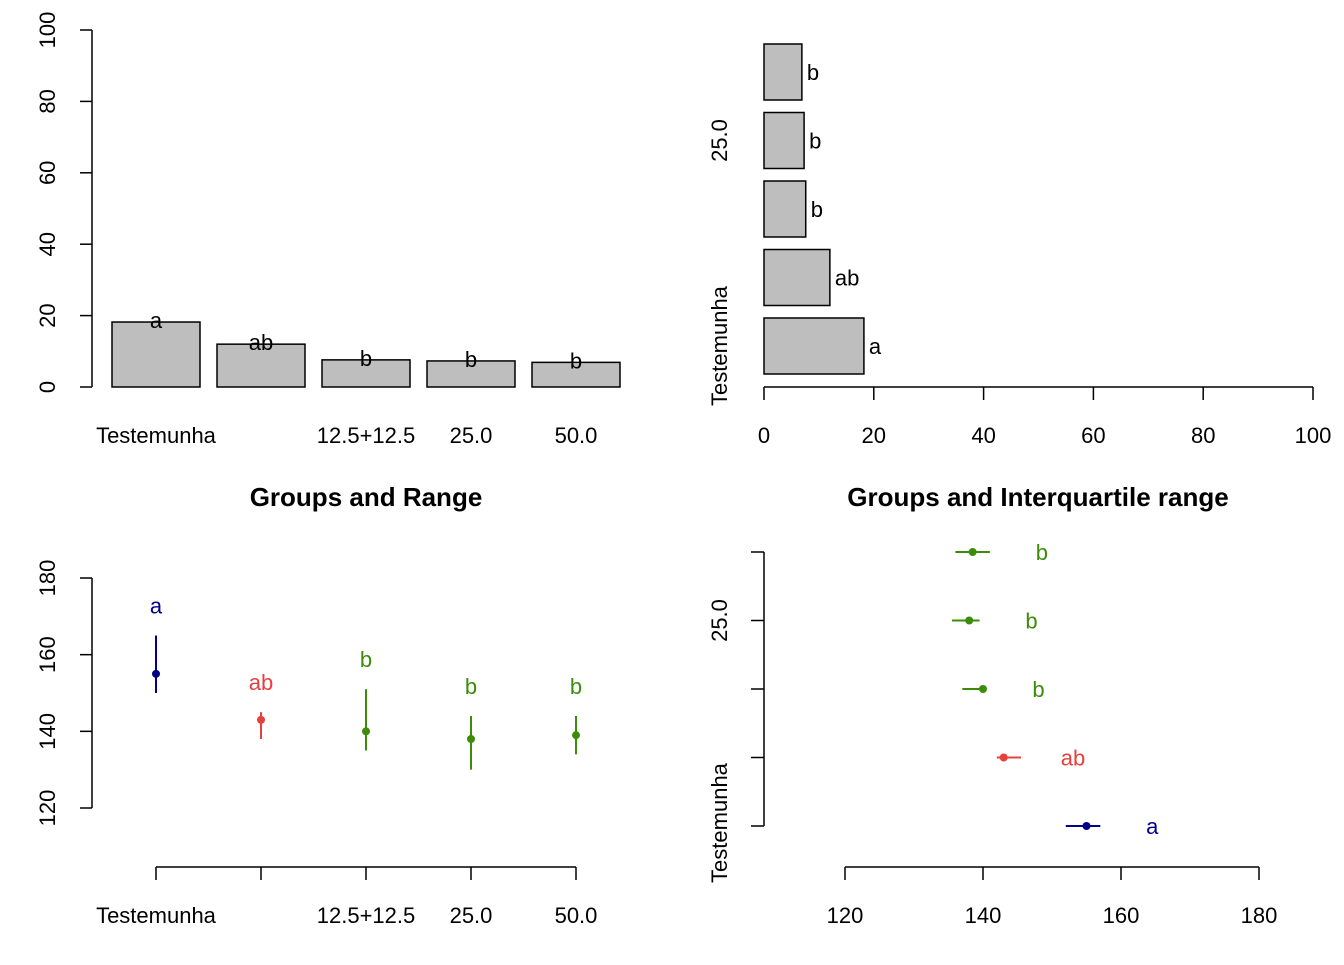 This screenshot has width=1344, height=965. What do you see at coordinates (845, 915) in the screenshot?
I see `x-tick-label-0: 120` at bounding box center [845, 915].